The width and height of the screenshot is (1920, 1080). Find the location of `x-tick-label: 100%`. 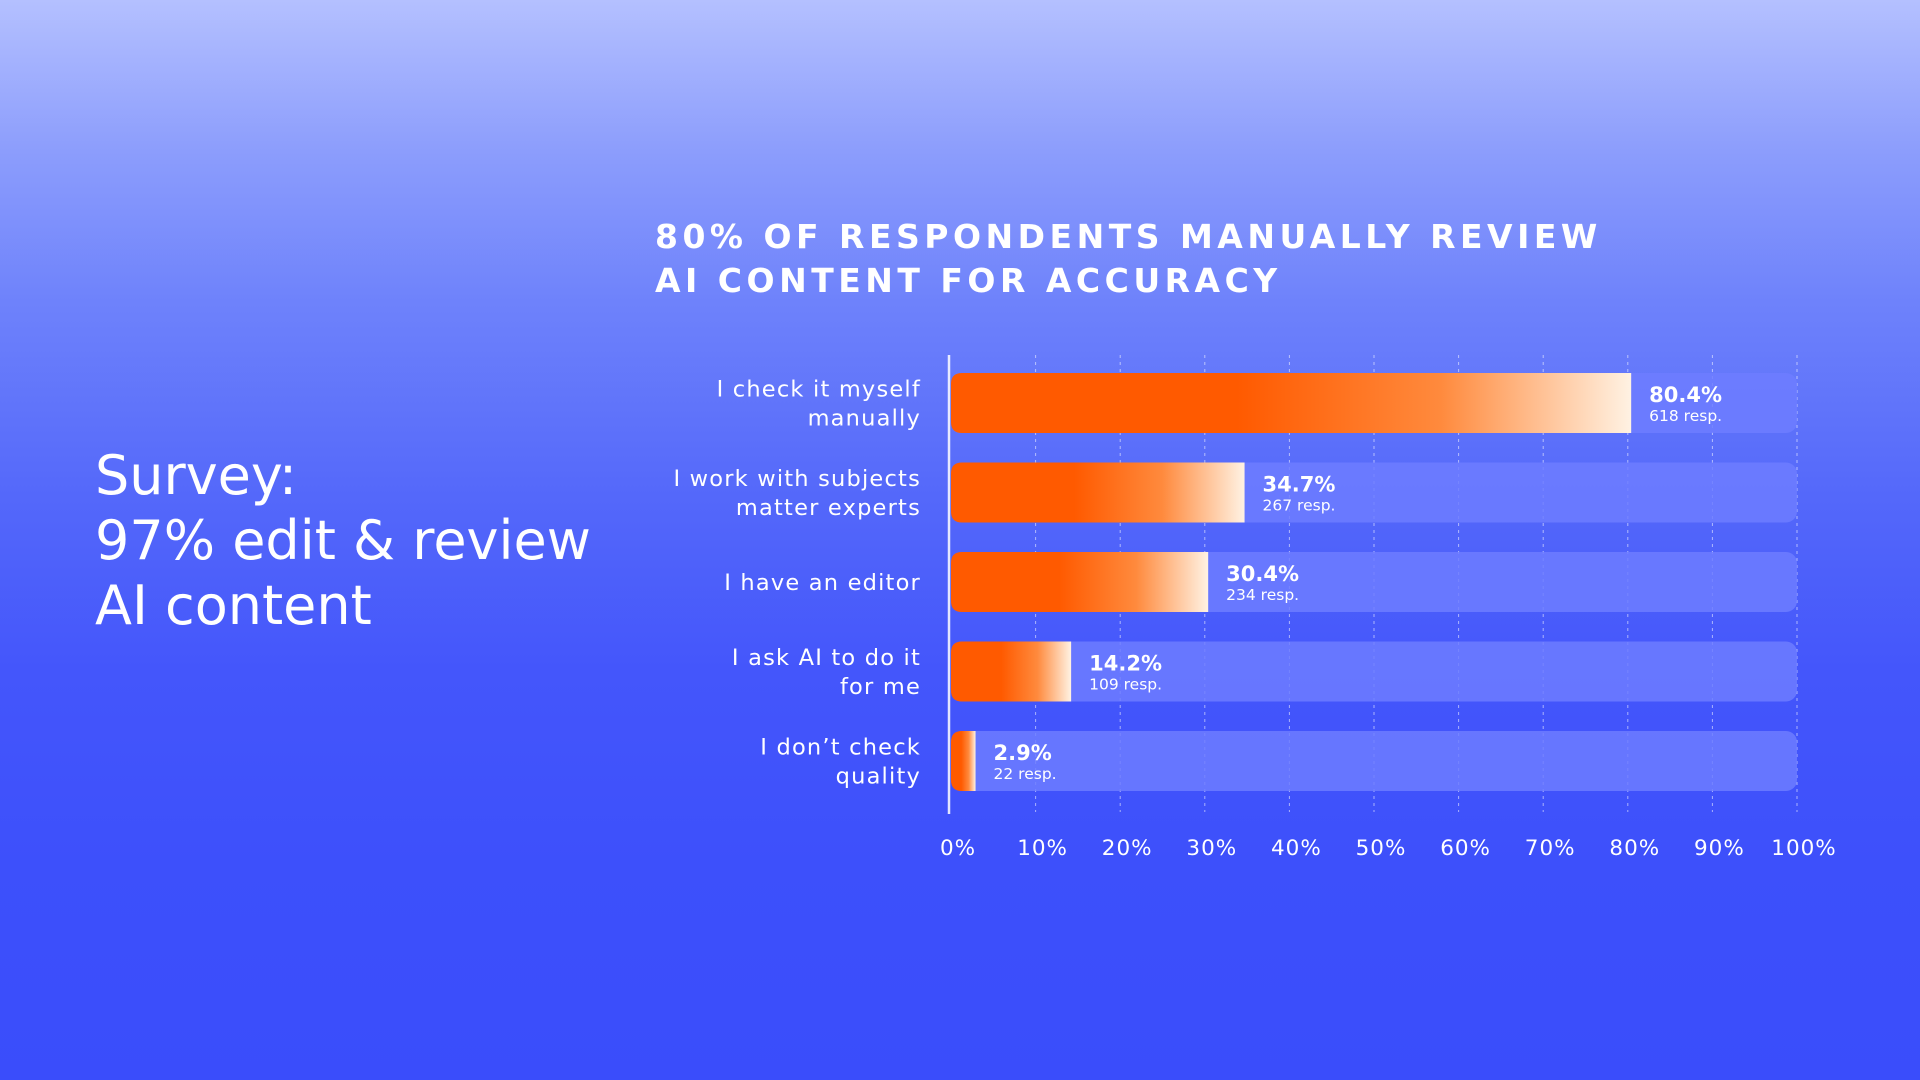

x-tick-label: 100% is located at coordinates (1803, 848).